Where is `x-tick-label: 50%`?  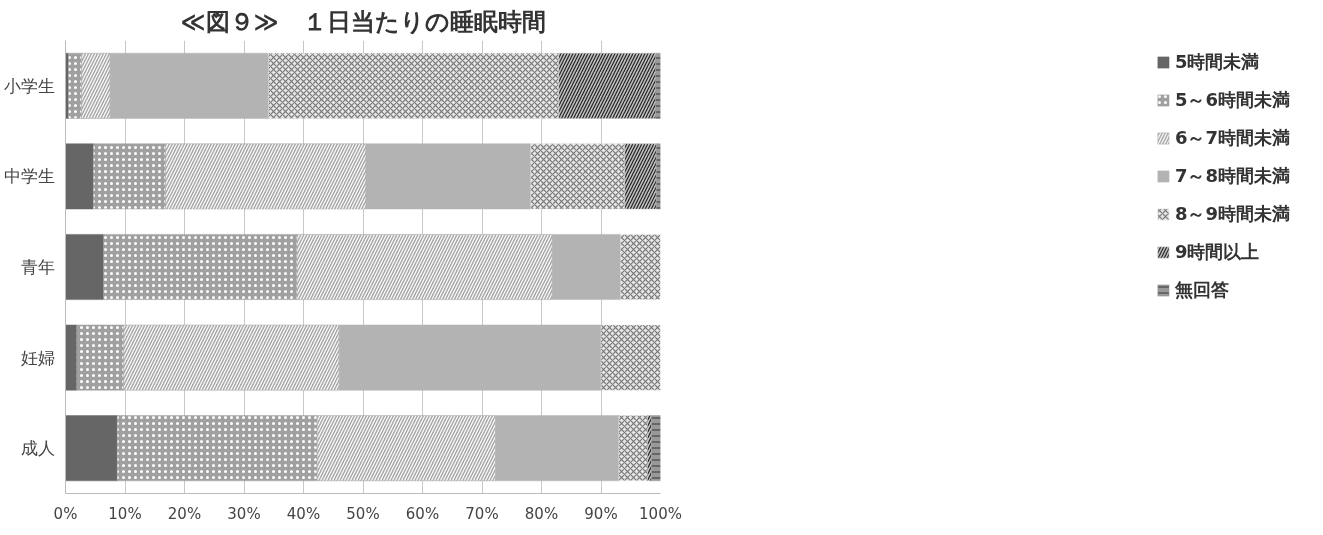
x-tick-label: 50% is located at coordinates (363, 513).